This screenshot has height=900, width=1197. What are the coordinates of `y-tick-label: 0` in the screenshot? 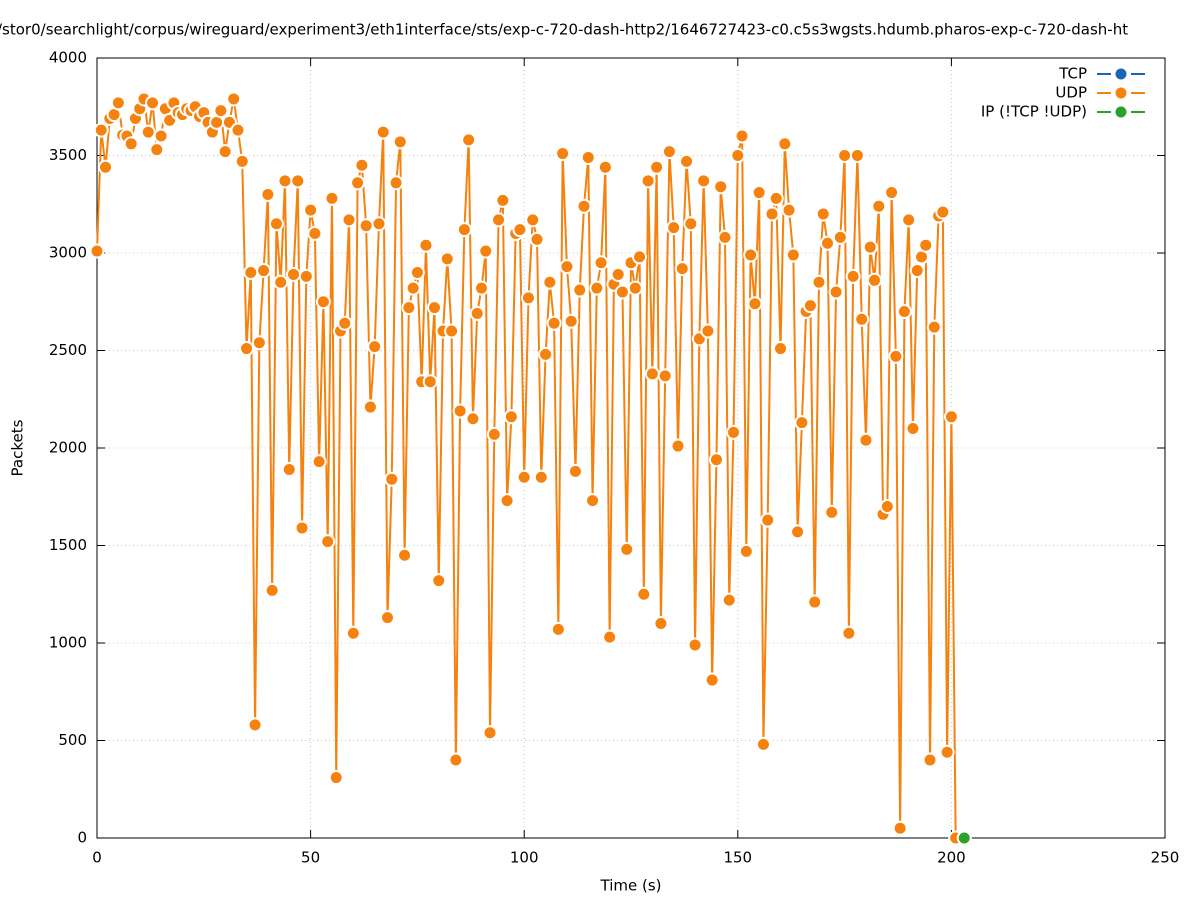 It's located at (82, 838).